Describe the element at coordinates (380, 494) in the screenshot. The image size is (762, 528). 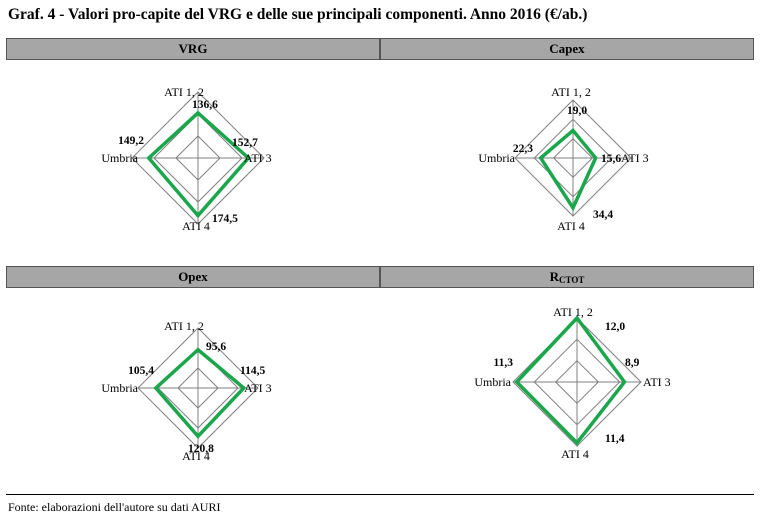
I see `footer-divider` at that location.